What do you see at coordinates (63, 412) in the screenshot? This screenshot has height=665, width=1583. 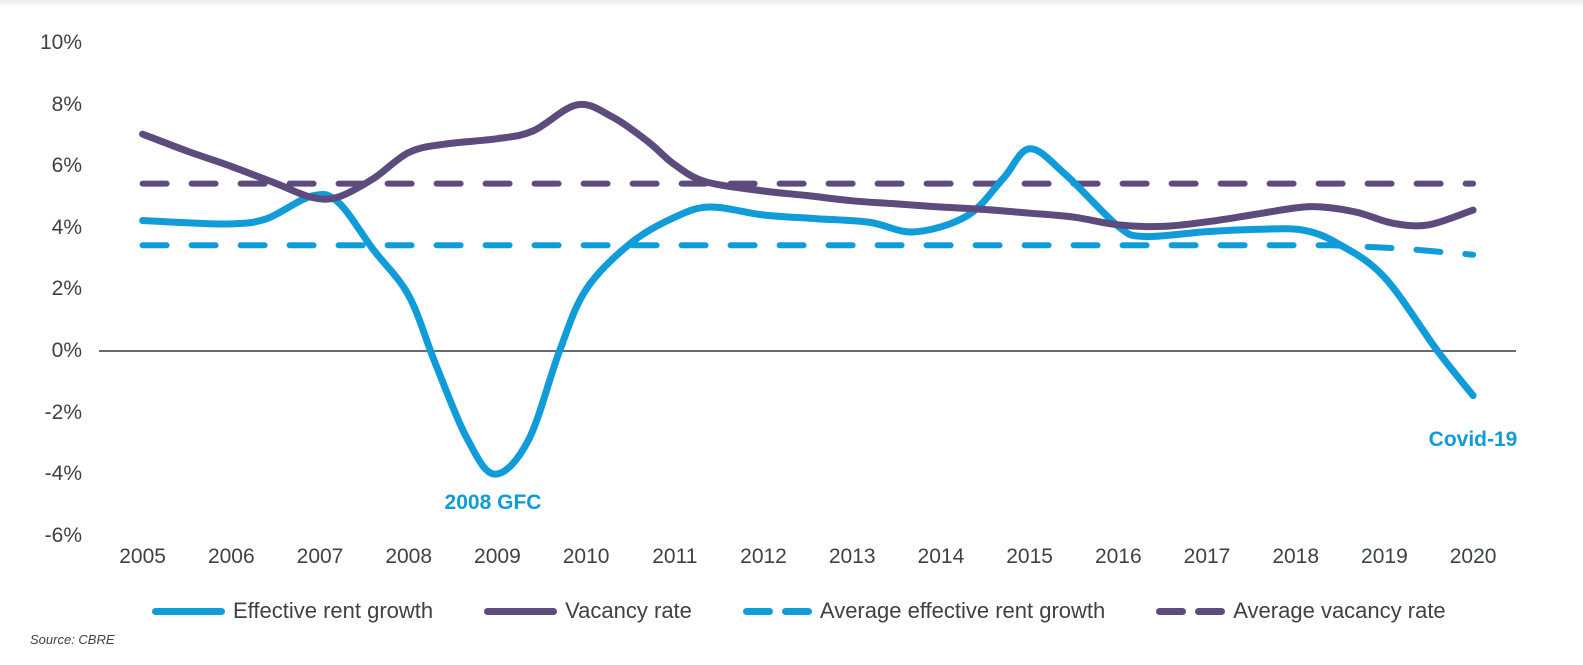 I see `y-tick-label: -2%` at bounding box center [63, 412].